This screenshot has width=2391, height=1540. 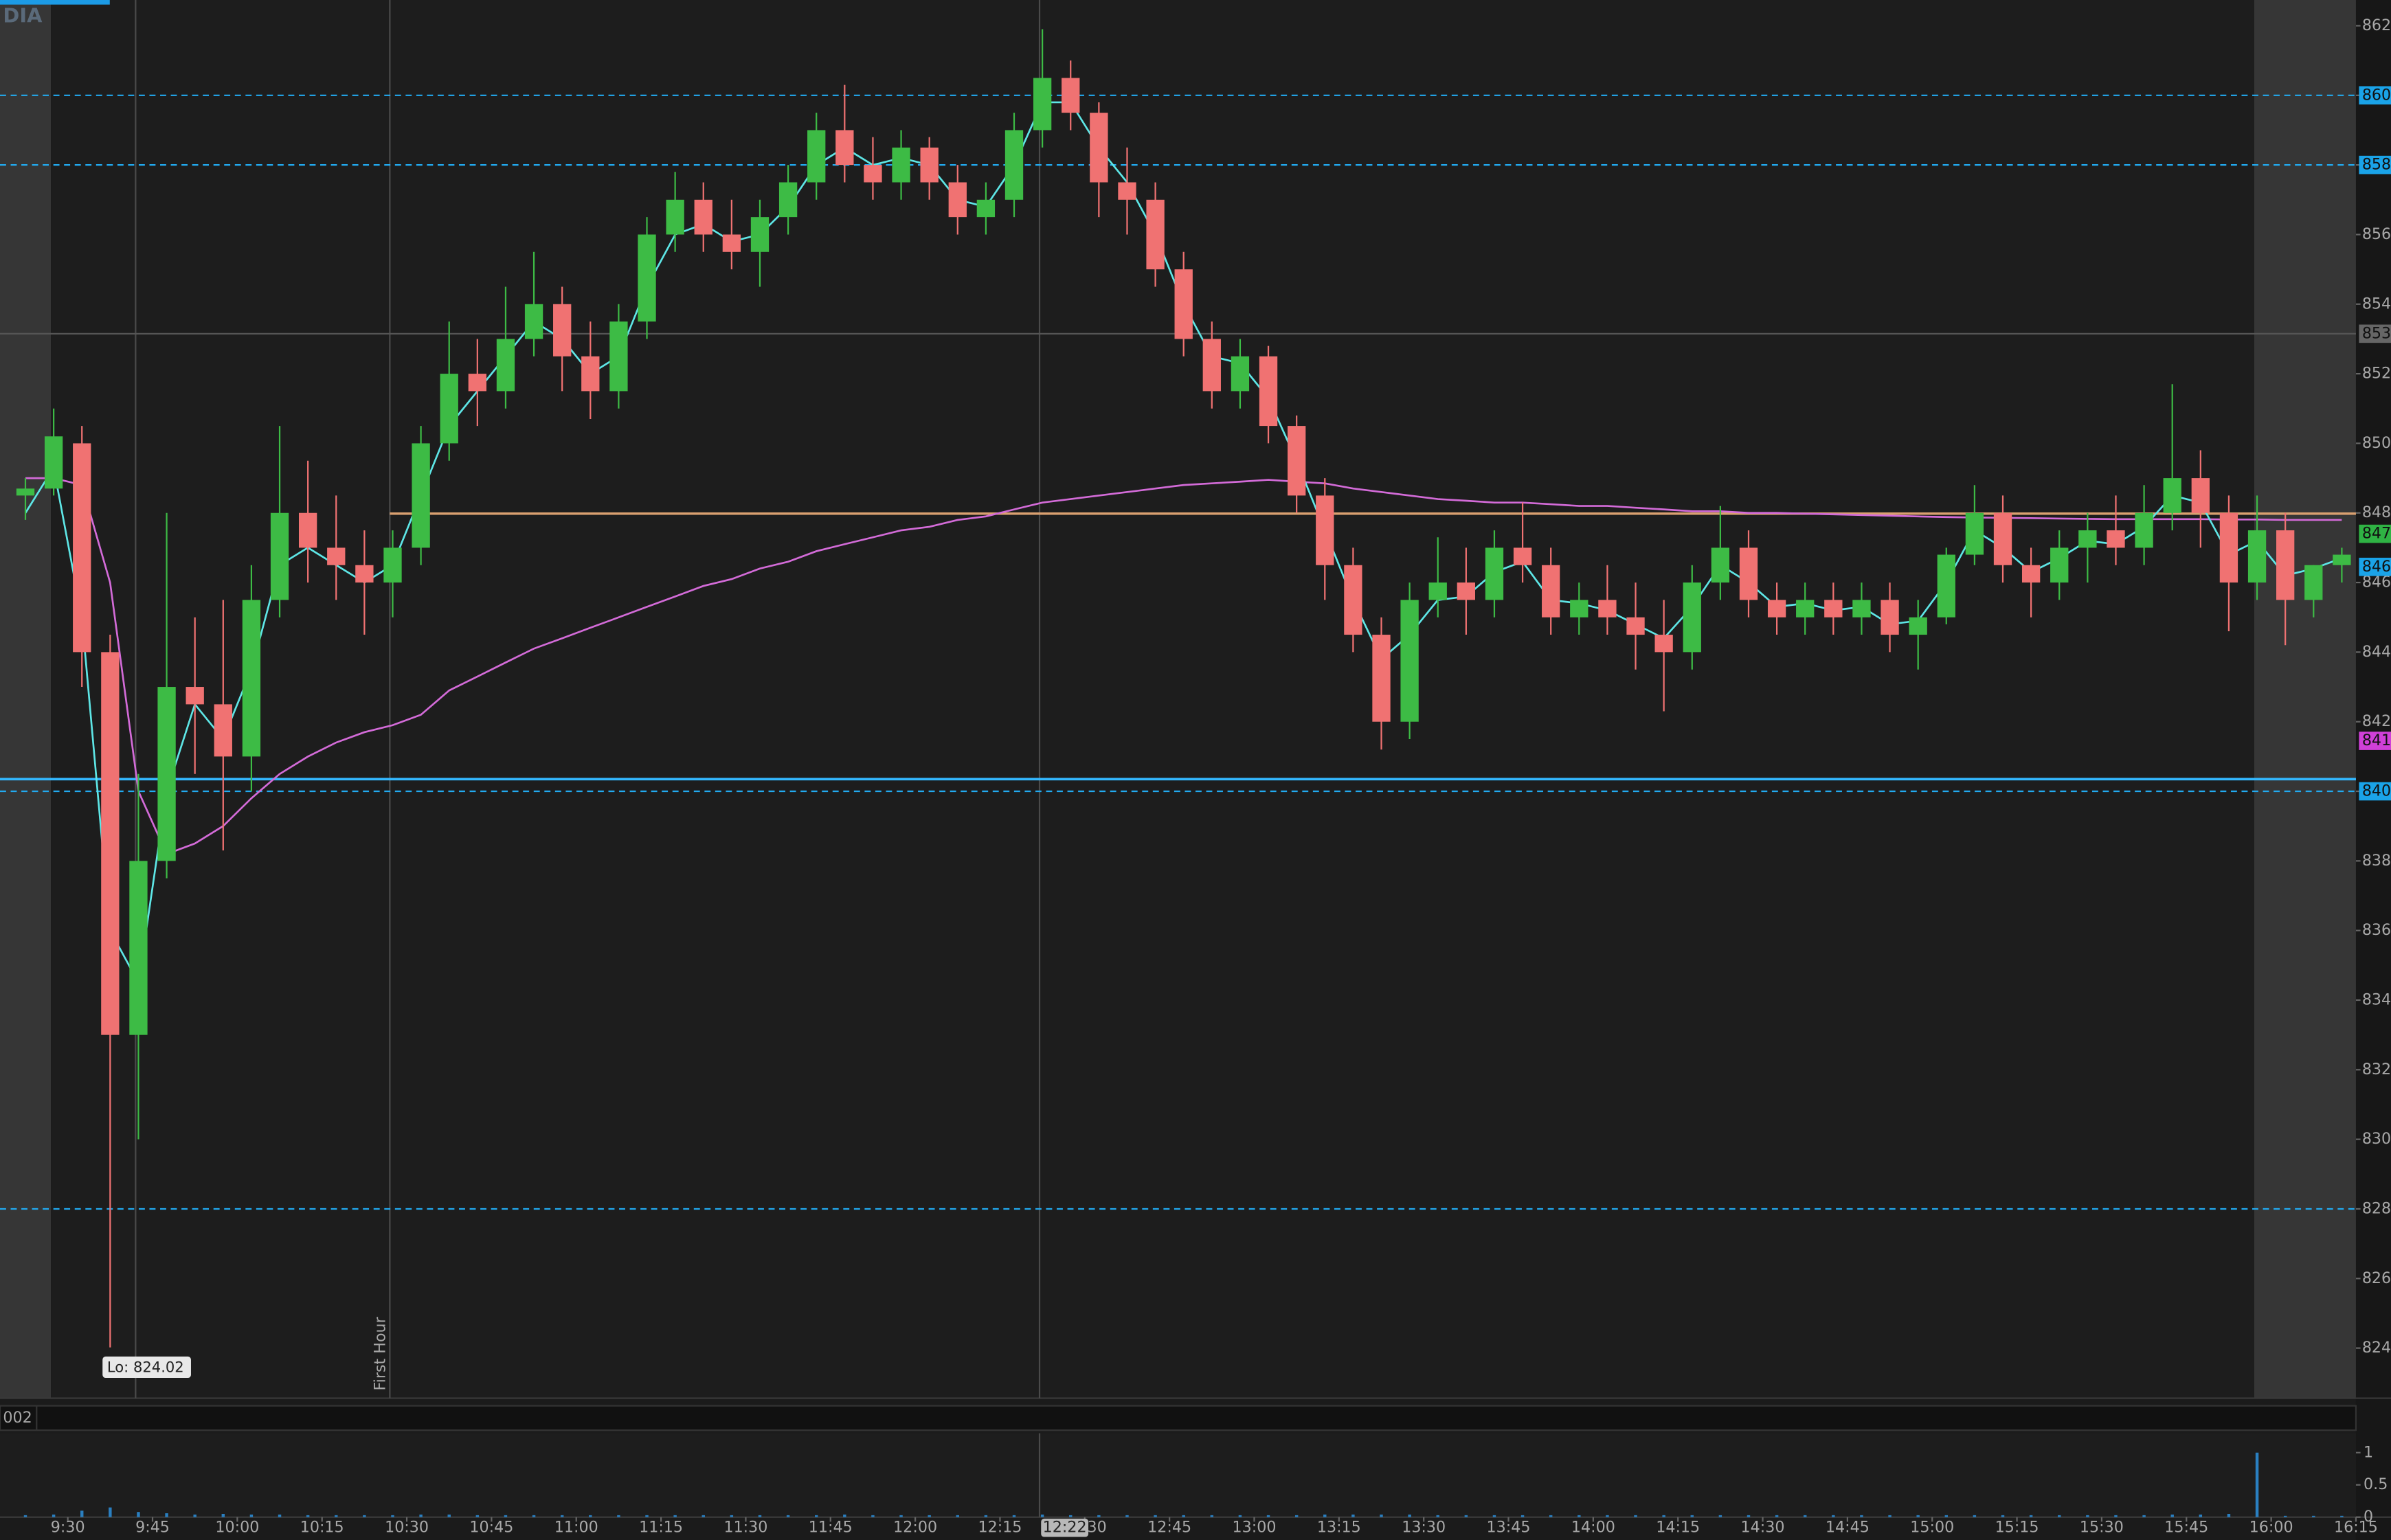 I want to click on x-tick-label: 13:15, so click(x=1339, y=1528).